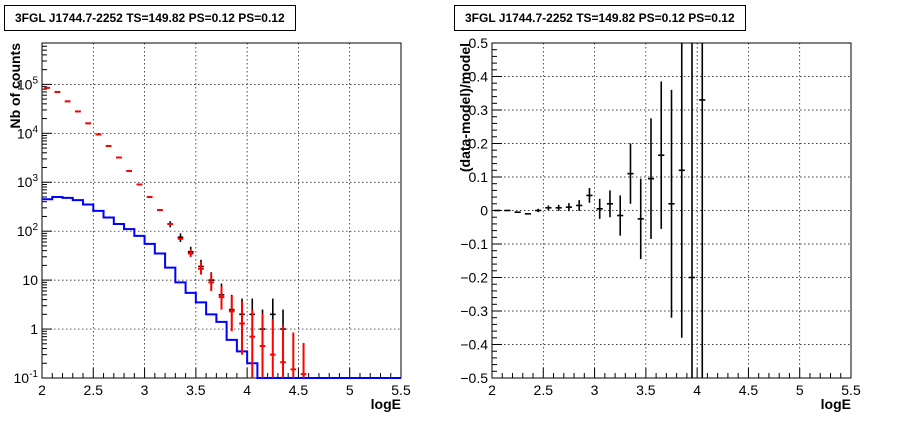 The image size is (898, 421). What do you see at coordinates (749, 390) in the screenshot?
I see `chart1-x-tick-label-5: 4.5` at bounding box center [749, 390].